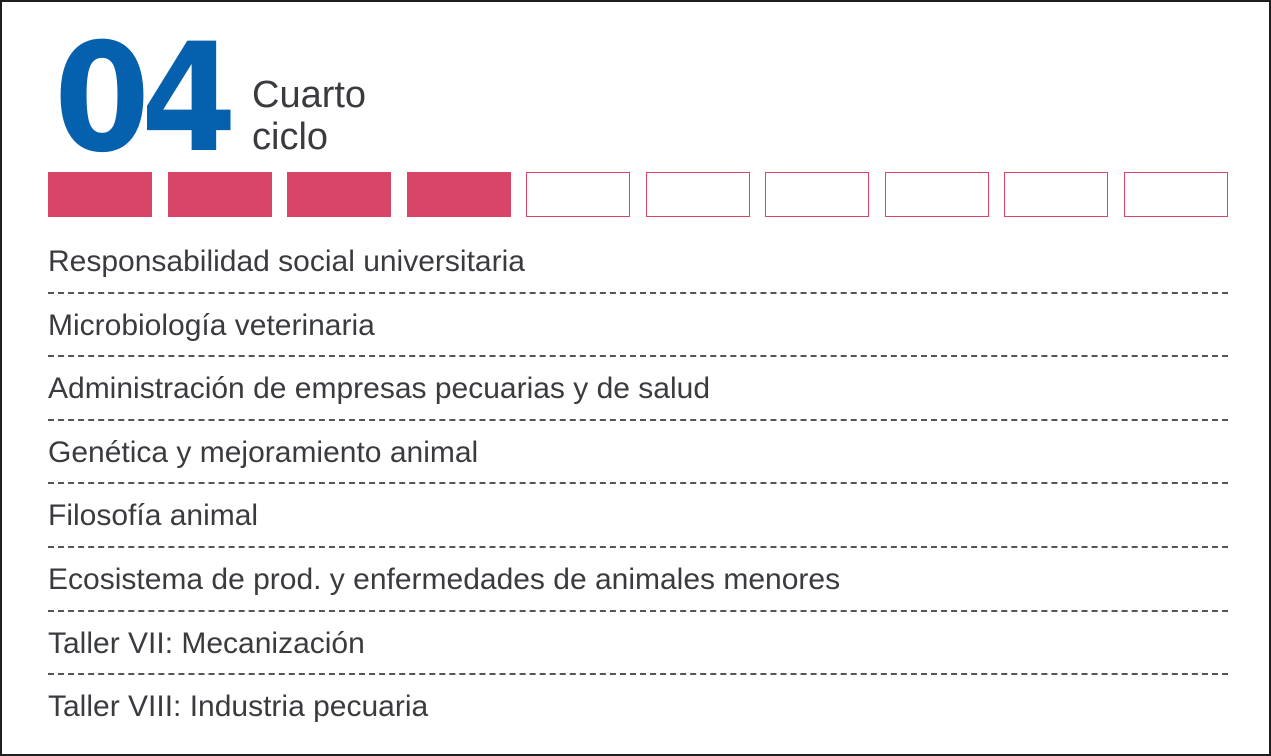 The image size is (1271, 756). I want to click on course-item: Taller VII: Mecanización, so click(638, 644).